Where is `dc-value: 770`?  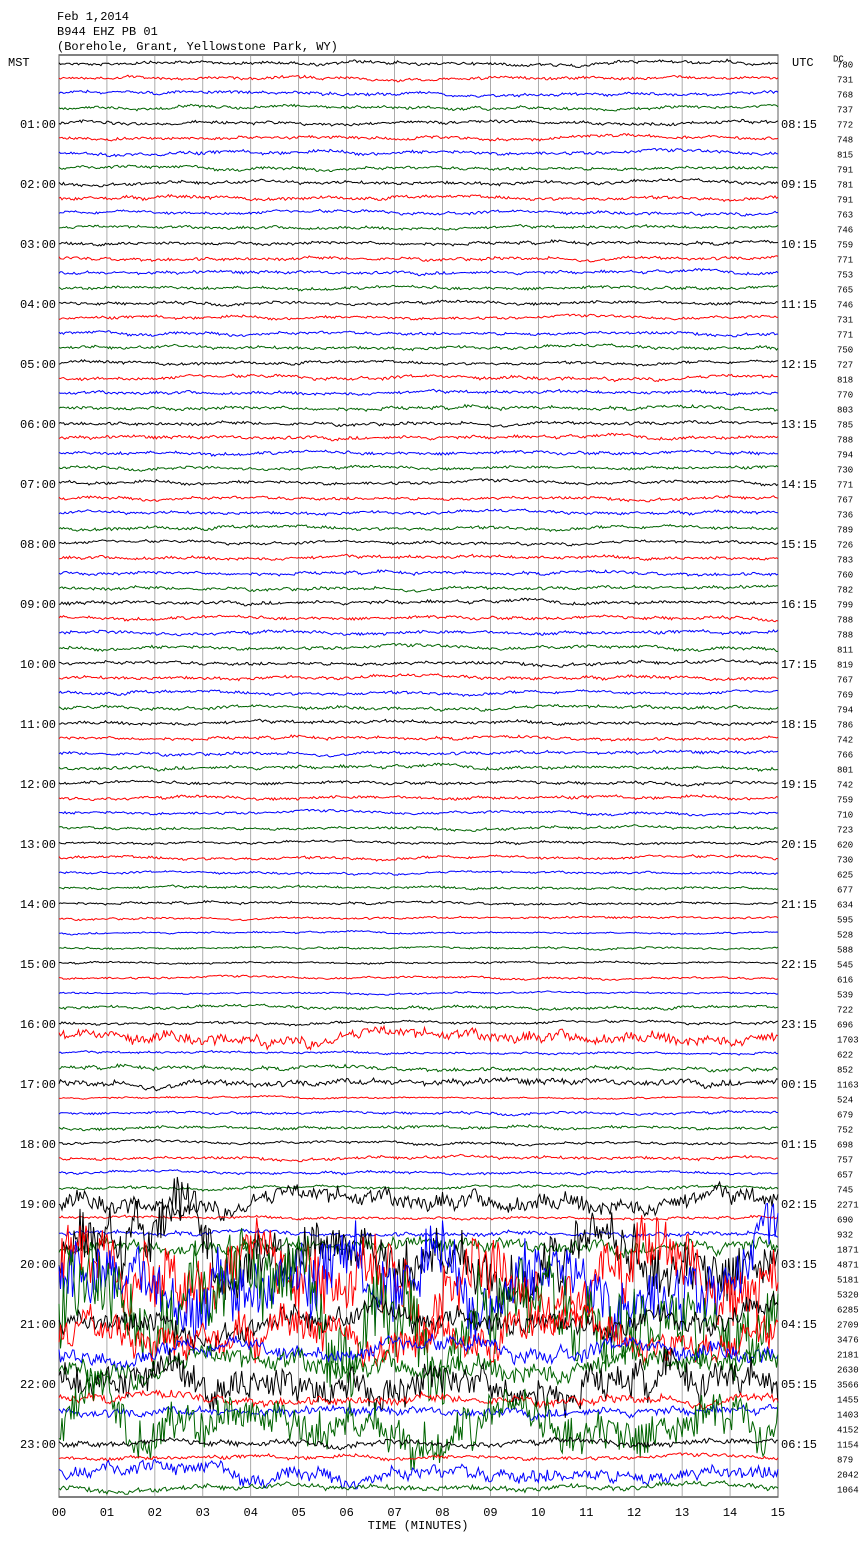 dc-value: 770 is located at coordinates (845, 395).